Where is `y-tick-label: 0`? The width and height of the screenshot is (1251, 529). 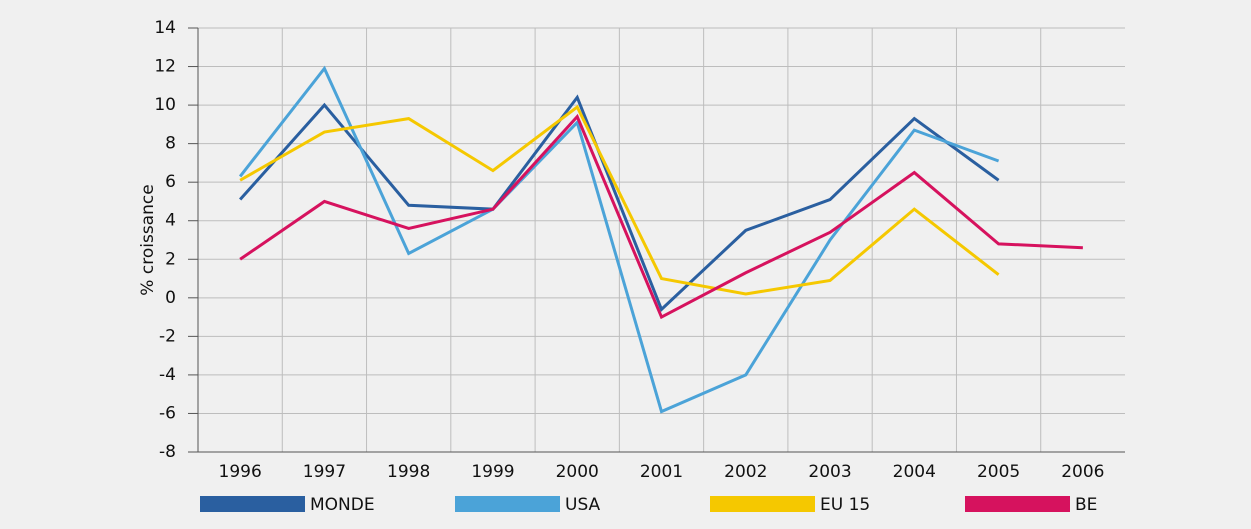 y-tick-label: 0 is located at coordinates (170, 298).